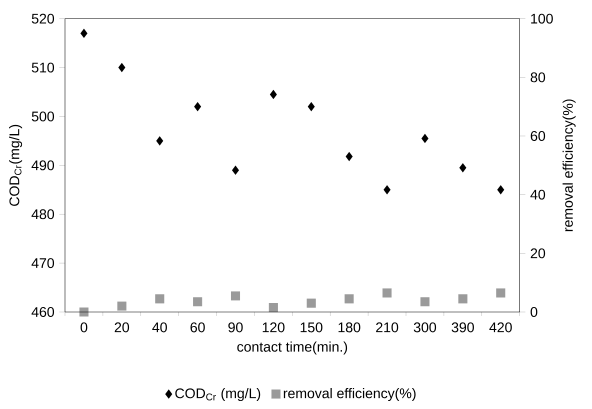 The height and width of the screenshot is (409, 592). What do you see at coordinates (463, 327) in the screenshot?
I see `x-tick-label: 390` at bounding box center [463, 327].